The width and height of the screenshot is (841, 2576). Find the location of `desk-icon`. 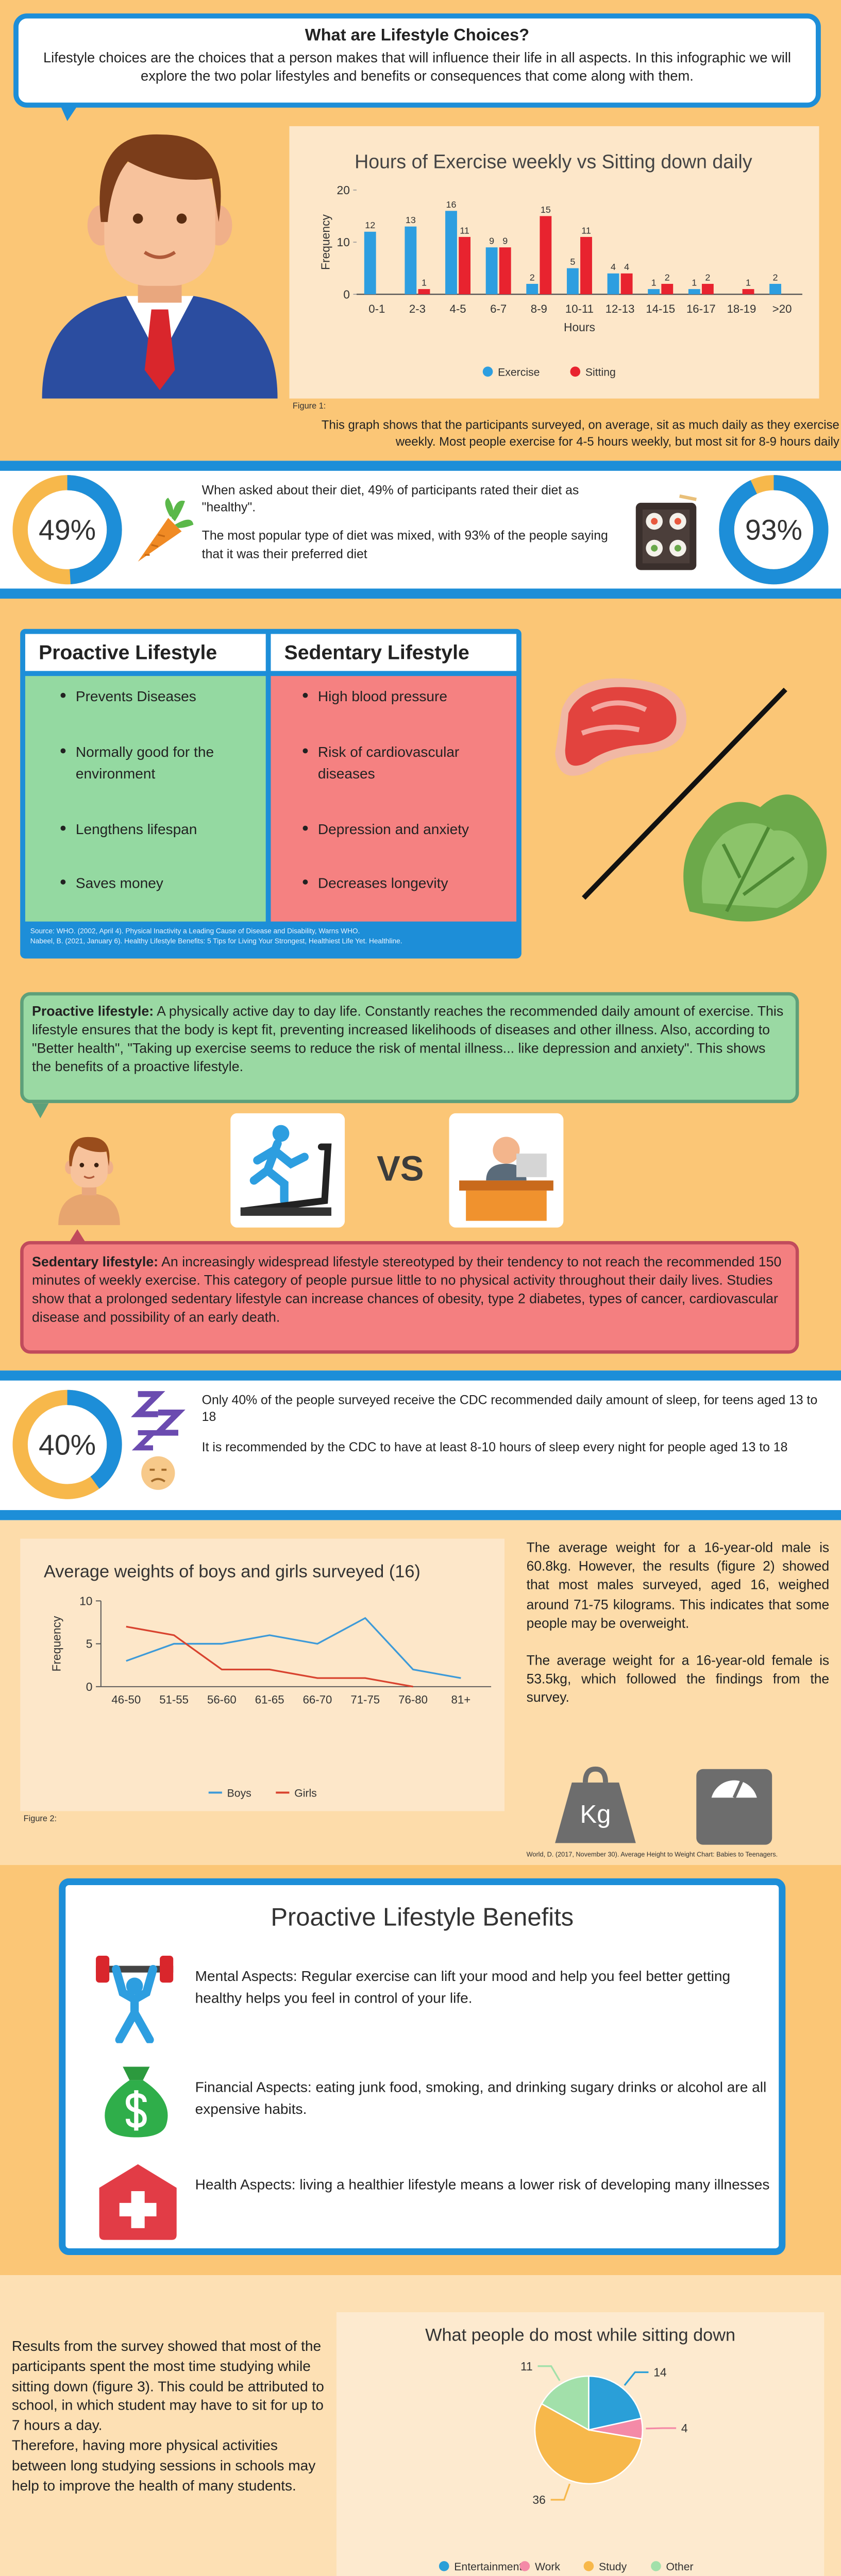

desk-icon is located at coordinates (506, 1170).